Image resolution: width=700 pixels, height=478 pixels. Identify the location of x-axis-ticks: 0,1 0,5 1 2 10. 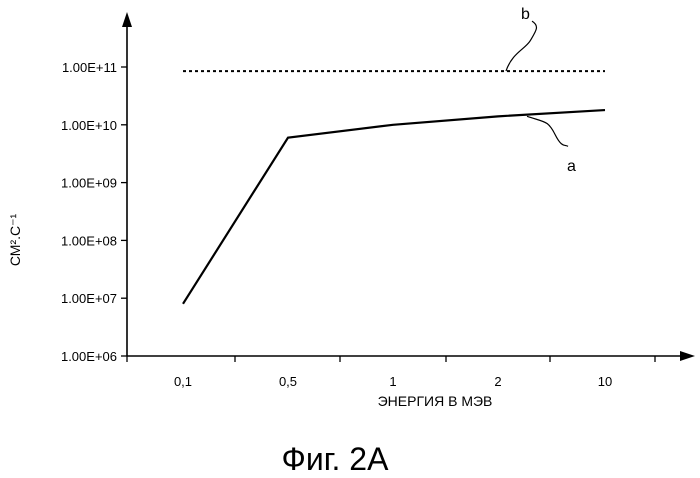
(391, 372).